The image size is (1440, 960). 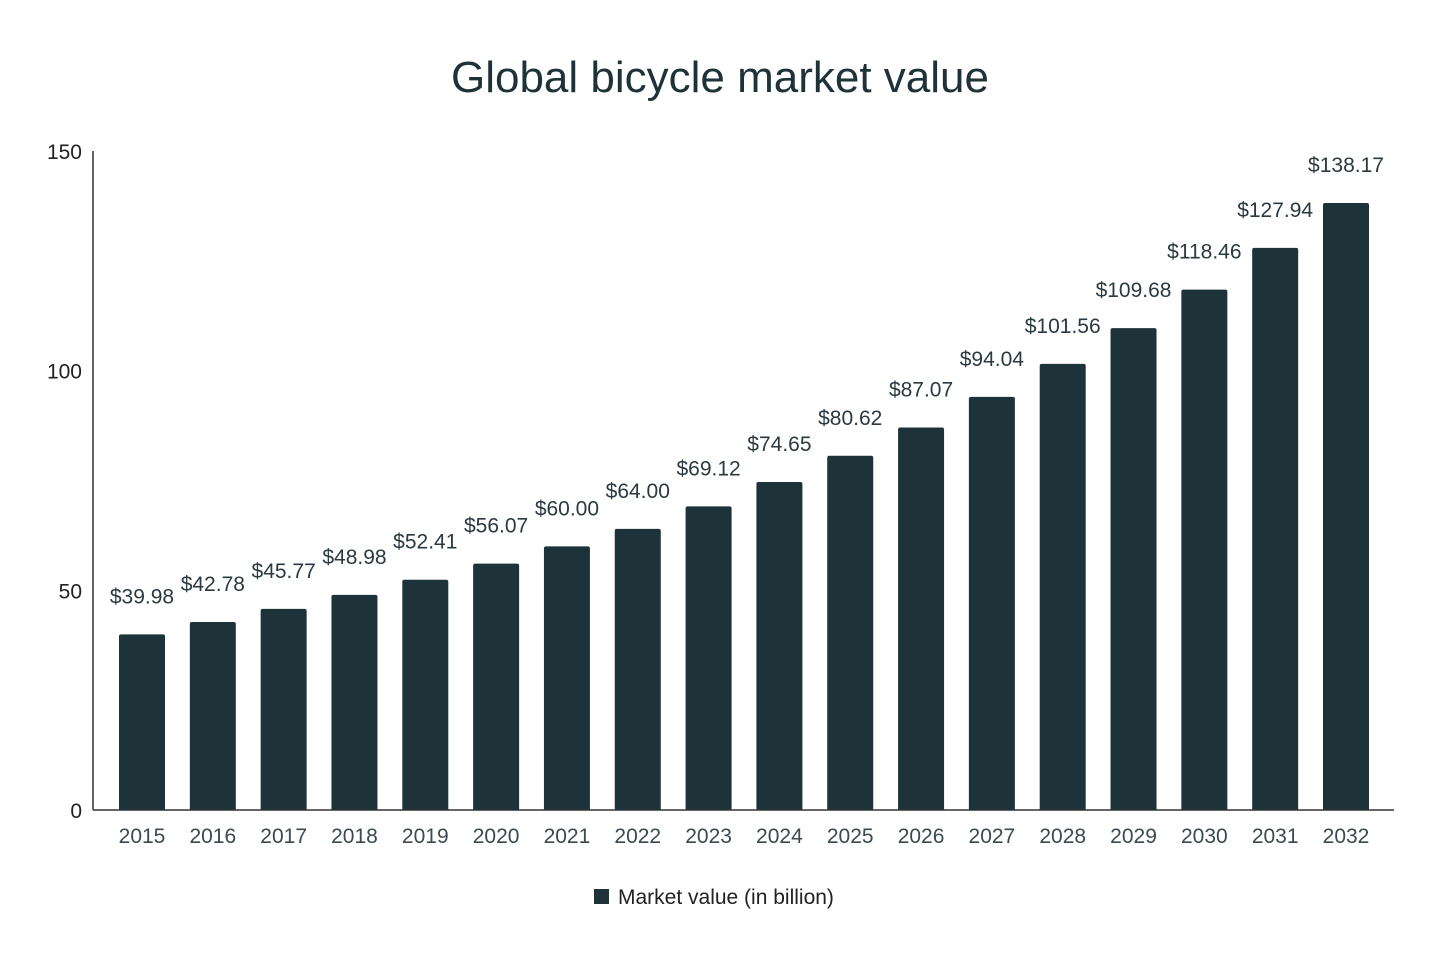 What do you see at coordinates (992, 836) in the screenshot?
I see `x-tick-label: 2027` at bounding box center [992, 836].